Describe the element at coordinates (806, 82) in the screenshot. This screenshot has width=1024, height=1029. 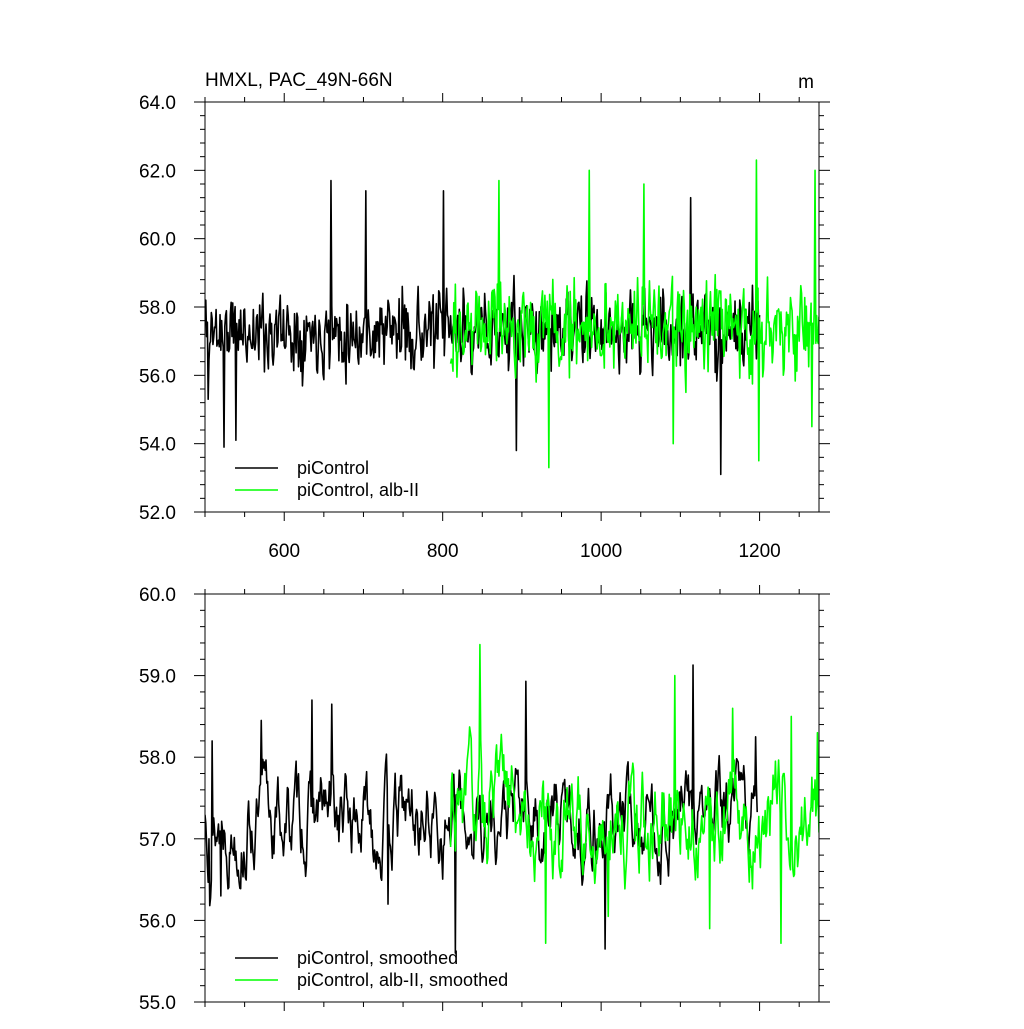
I see `units-label: m` at that location.